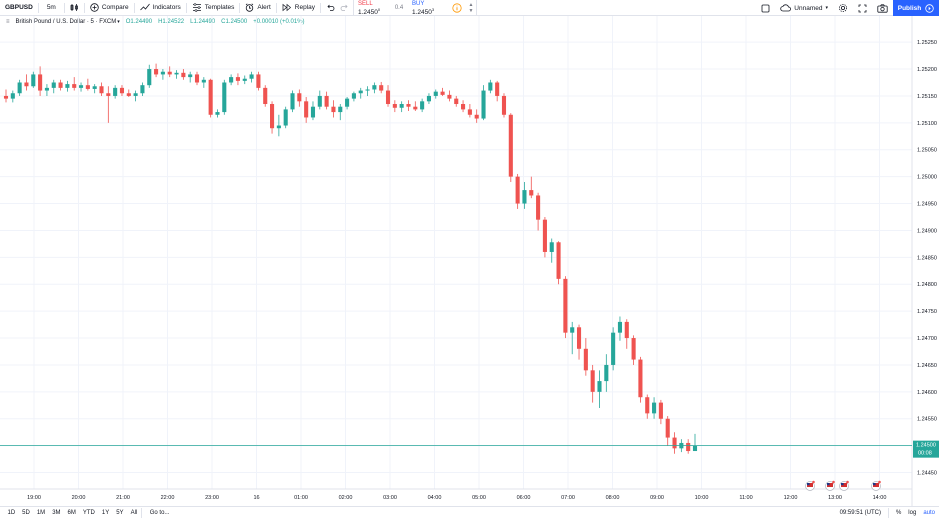 This screenshot has width=939, height=518. Describe the element at coordinates (862, 8) in the screenshot. I see `fullscreen-button` at that location.